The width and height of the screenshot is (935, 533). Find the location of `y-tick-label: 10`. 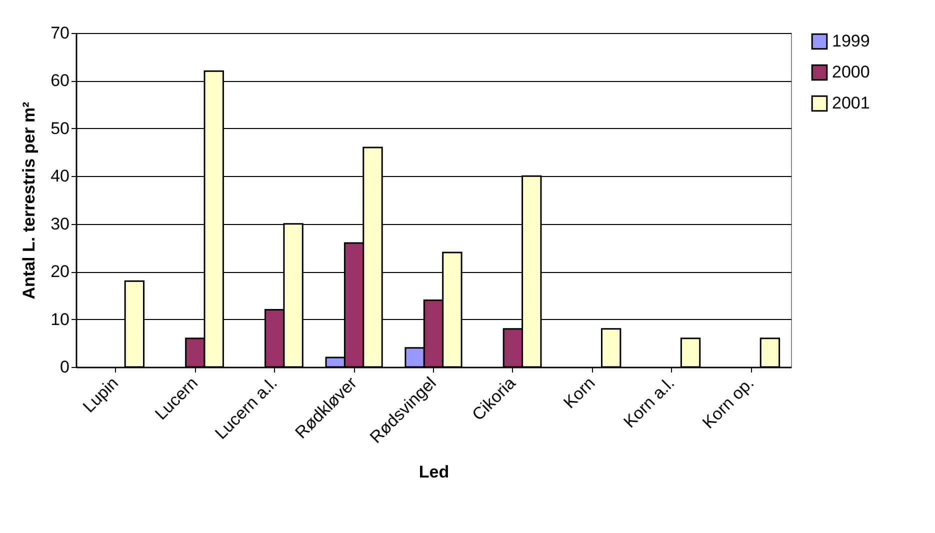

y-tick-label: 10 is located at coordinates (60, 319).